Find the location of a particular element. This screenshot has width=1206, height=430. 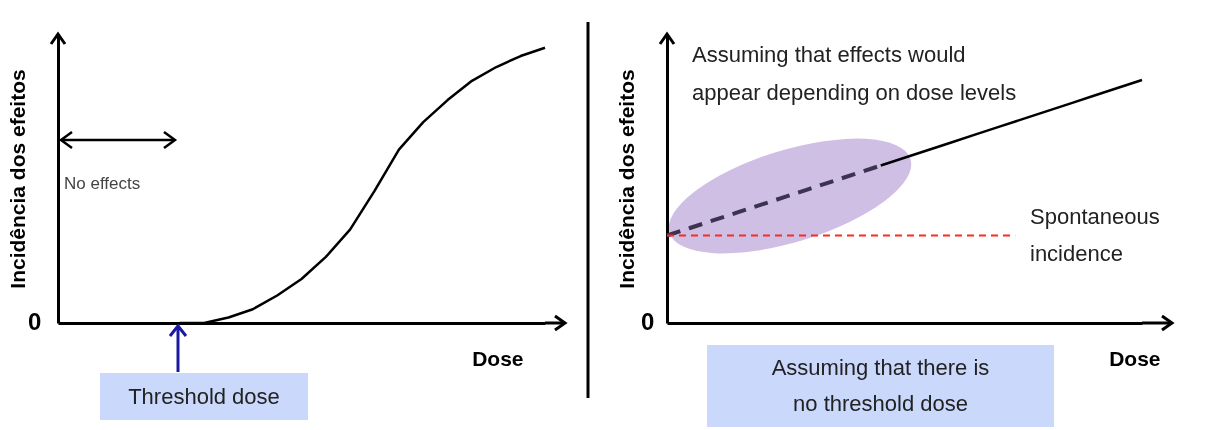

ref-line-label: Spontaneous incidence is located at coordinates (1095, 235).